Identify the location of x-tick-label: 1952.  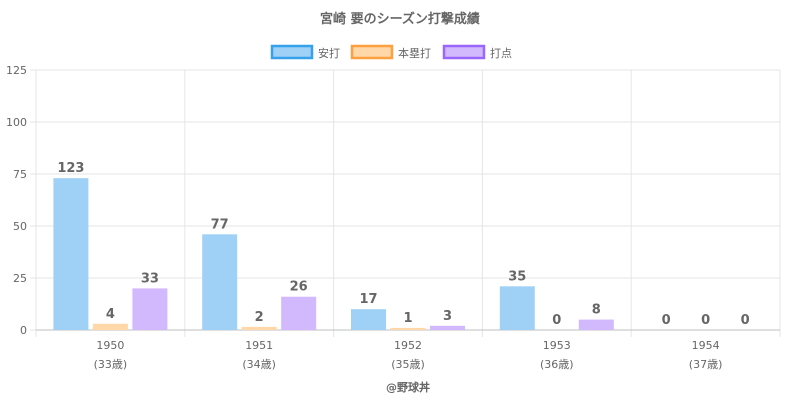
(408, 345).